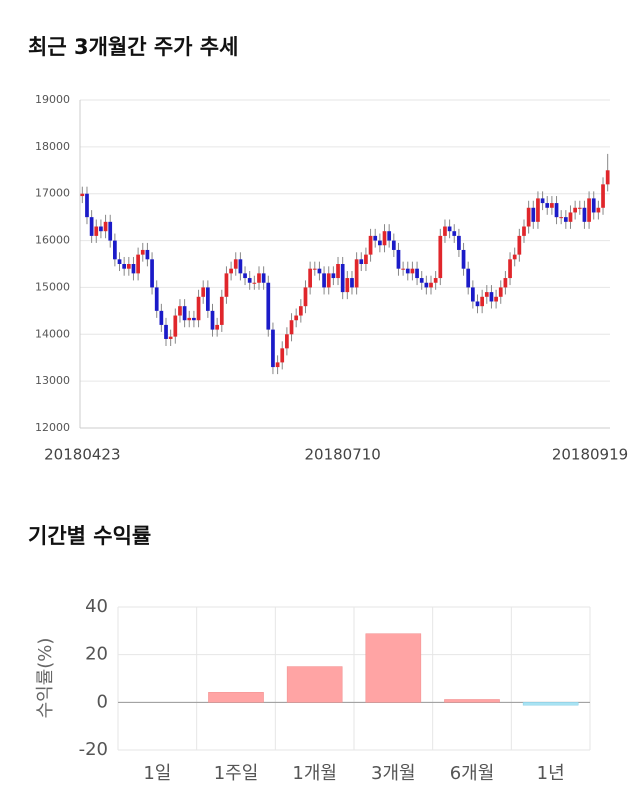  I want to click on x-tick-label: 1개월, so click(314, 773).